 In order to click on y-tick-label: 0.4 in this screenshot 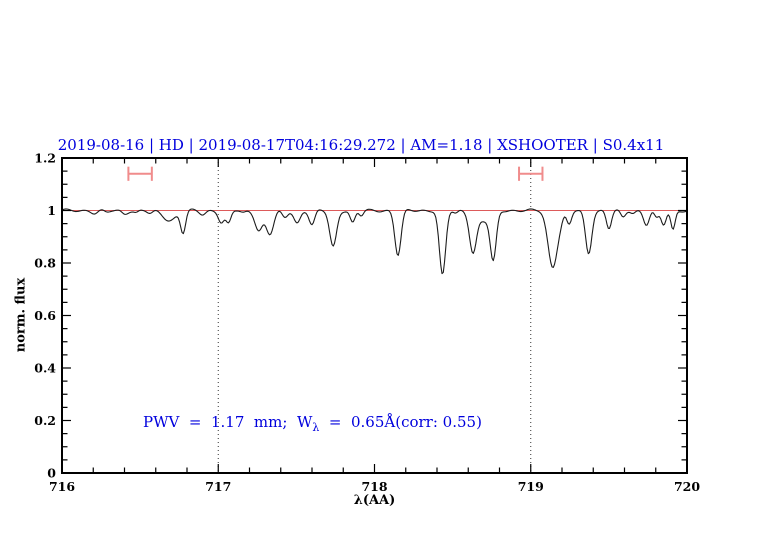, I will do `click(45, 368)`.